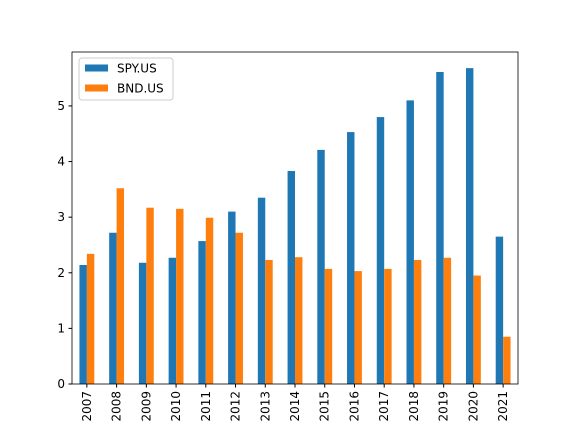 This screenshot has height=432, width=576. What do you see at coordinates (87, 406) in the screenshot?
I see `x-tick-label: 2007` at bounding box center [87, 406].